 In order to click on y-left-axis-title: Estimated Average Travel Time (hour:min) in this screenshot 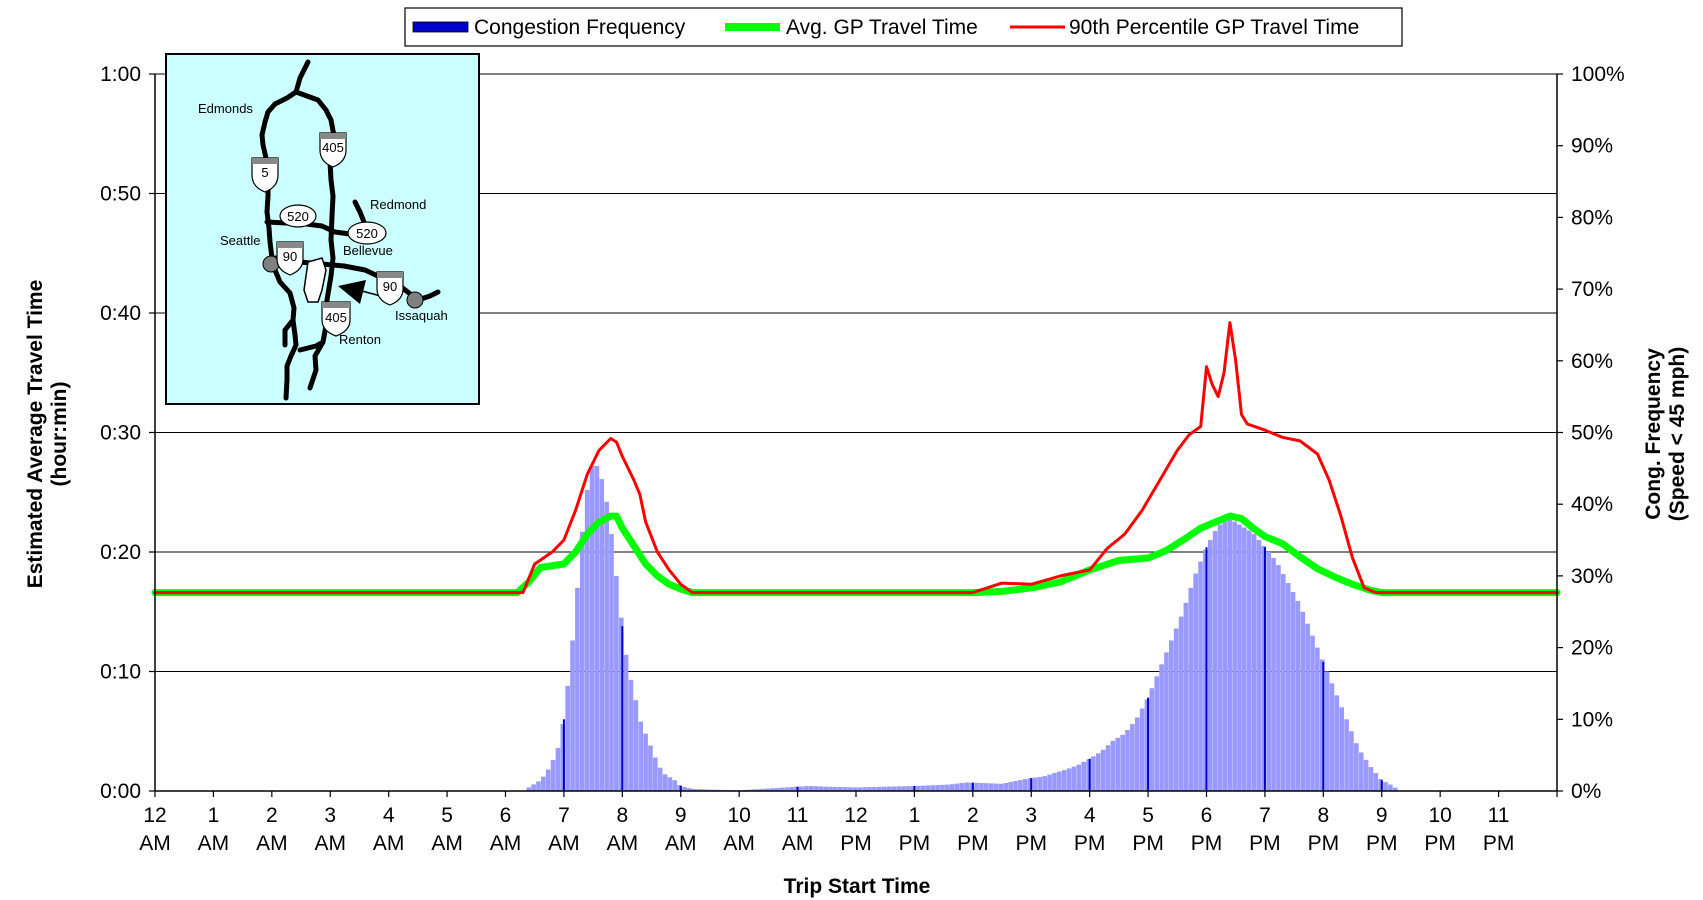, I will do `click(47, 434)`.